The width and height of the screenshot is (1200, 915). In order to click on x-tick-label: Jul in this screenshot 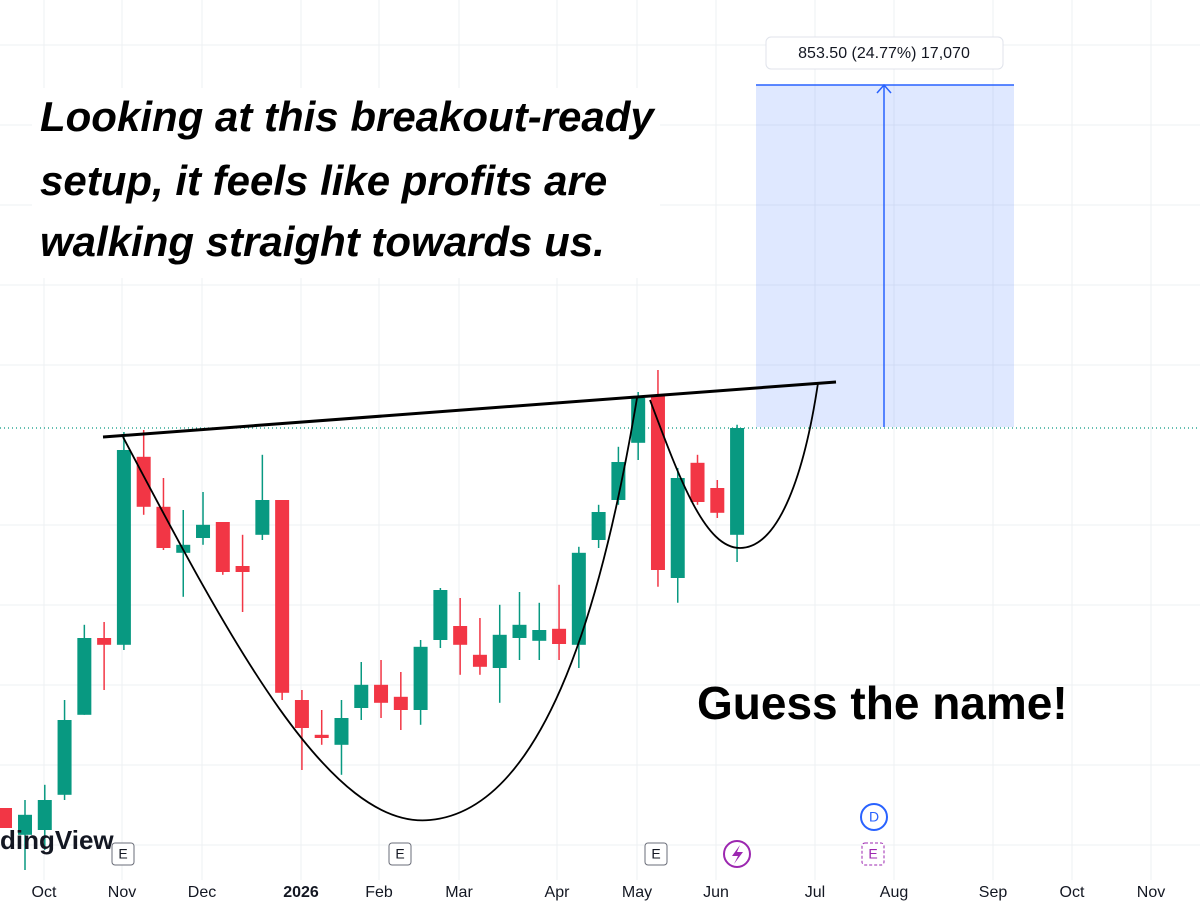, I will do `click(815, 892)`.